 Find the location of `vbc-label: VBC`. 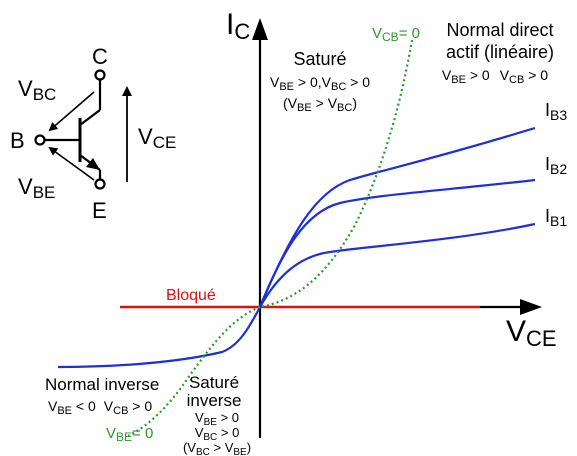

vbc-label: VBC is located at coordinates (37, 90).